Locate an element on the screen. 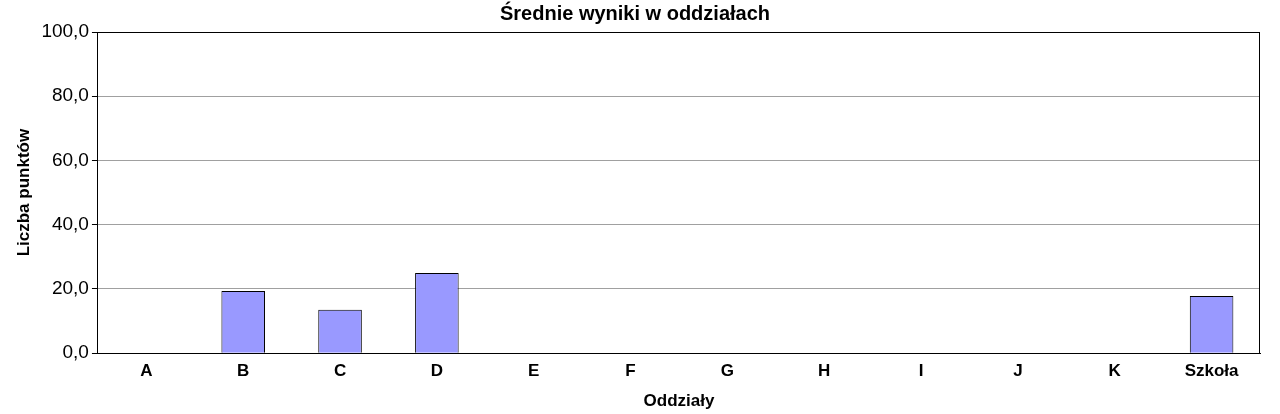 The image size is (1280, 414). x-tick-label: G is located at coordinates (727, 371).